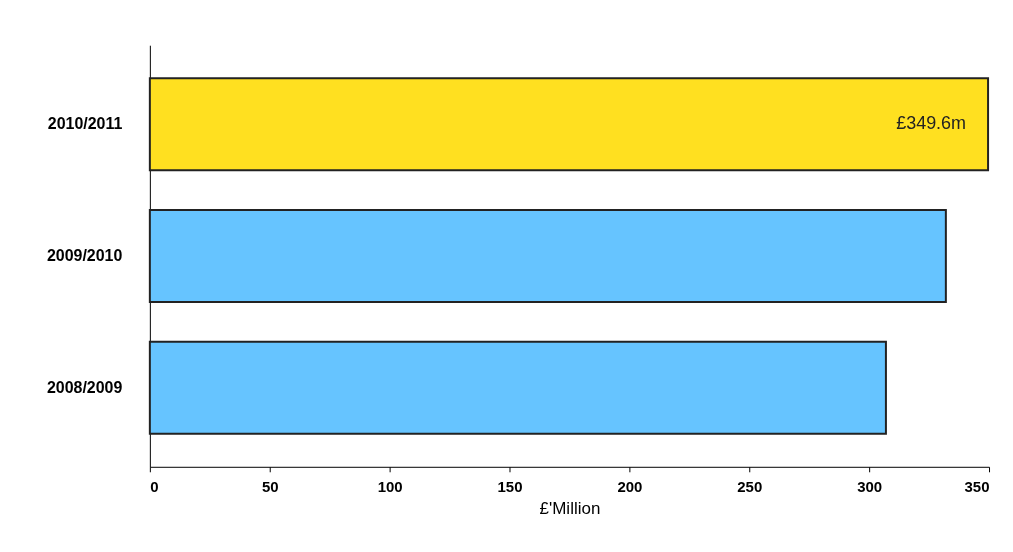  What do you see at coordinates (510, 487) in the screenshot?
I see `x-tick-label: 150` at bounding box center [510, 487].